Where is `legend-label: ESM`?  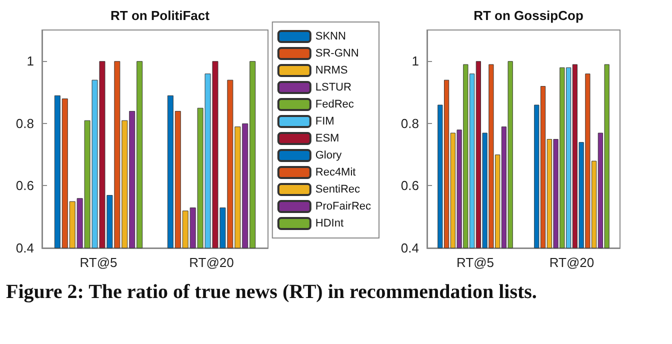 legend-label: ESM is located at coordinates (327, 138).